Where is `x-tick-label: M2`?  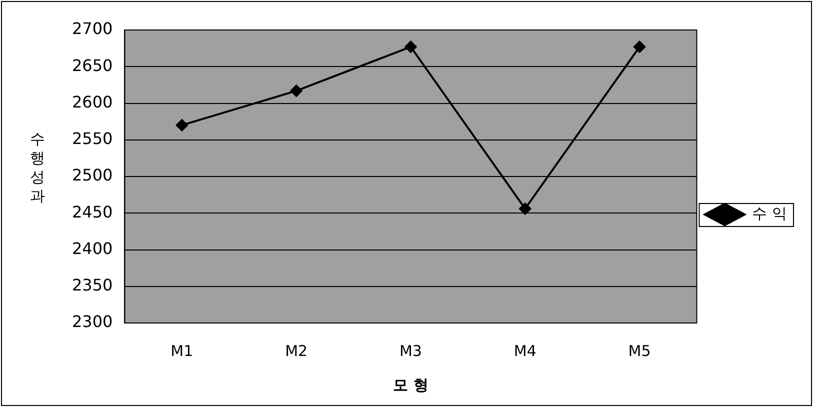 x-tick-label: M2 is located at coordinates (296, 351).